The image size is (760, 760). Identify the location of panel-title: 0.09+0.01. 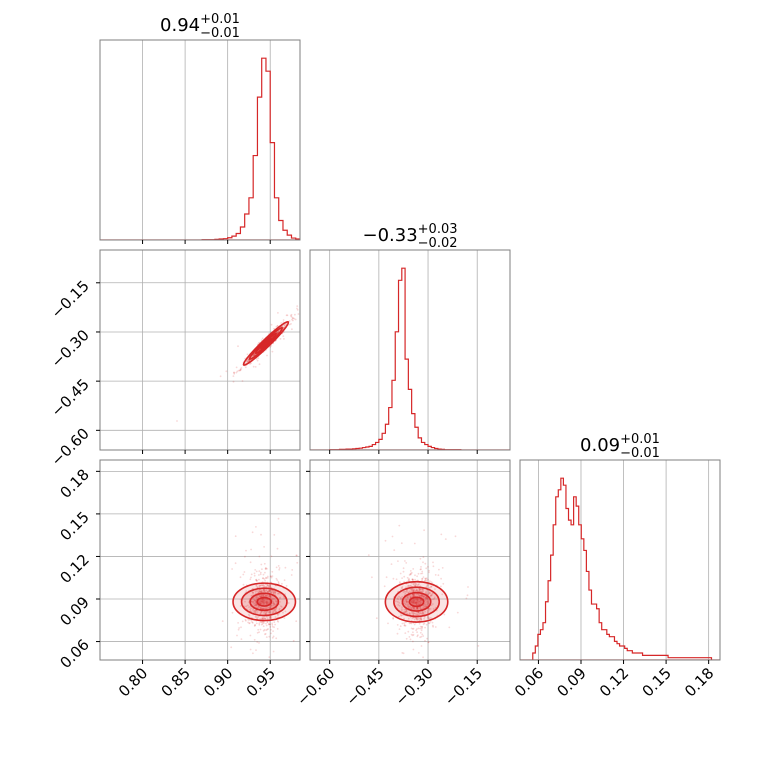
(620, 444).